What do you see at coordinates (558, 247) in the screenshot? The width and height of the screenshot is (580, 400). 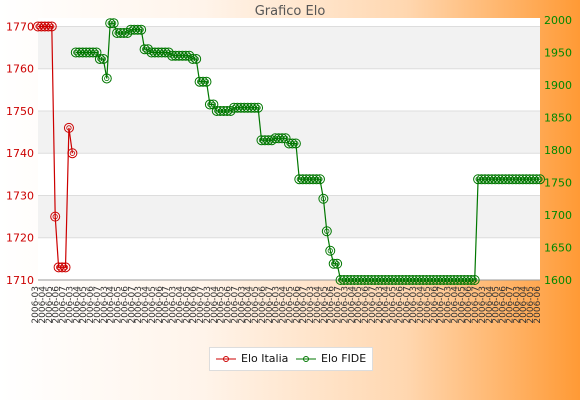 I see `y-right-tick-label: 1650` at bounding box center [558, 247].